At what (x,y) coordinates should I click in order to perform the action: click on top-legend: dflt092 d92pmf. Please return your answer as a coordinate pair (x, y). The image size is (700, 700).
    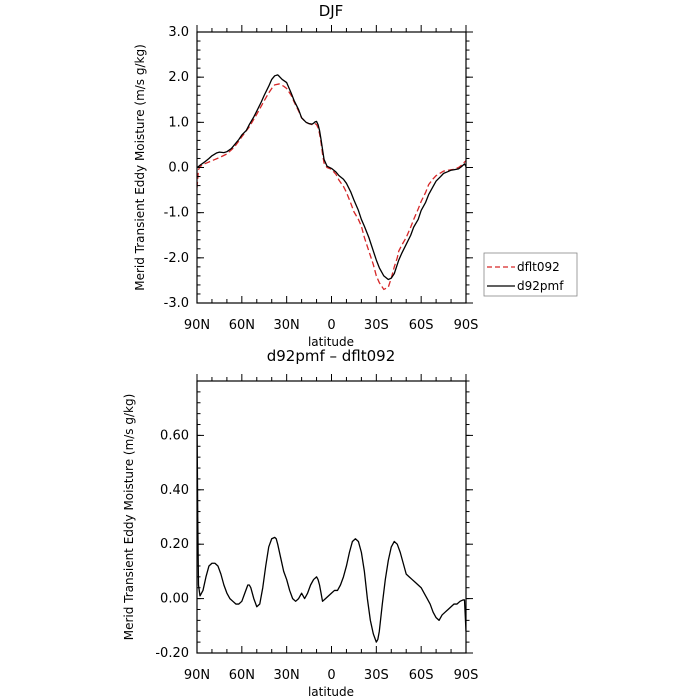
    Looking at the image, I should click on (530, 274).